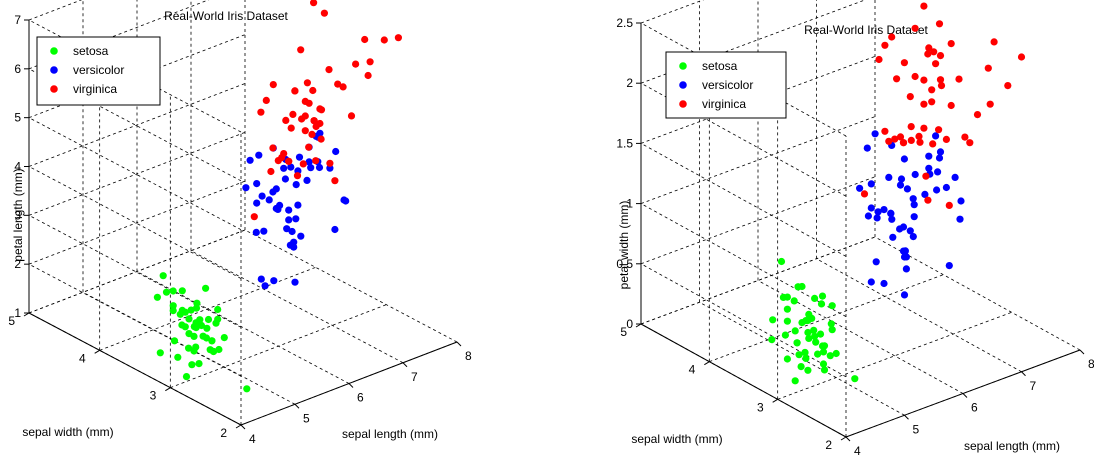  Describe the element at coordinates (17, 313) in the screenshot. I see `z-tick-label: 1` at that location.